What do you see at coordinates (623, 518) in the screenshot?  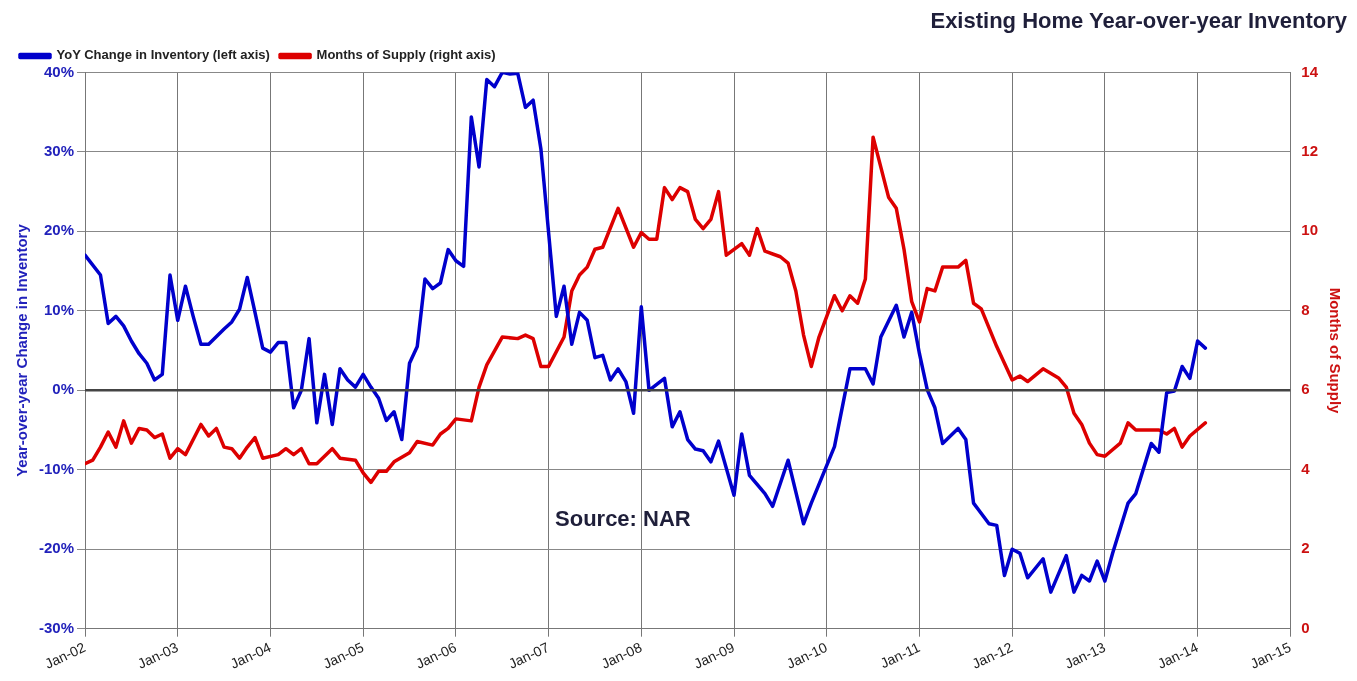 I see `annotation: Source: NAR` at bounding box center [623, 518].